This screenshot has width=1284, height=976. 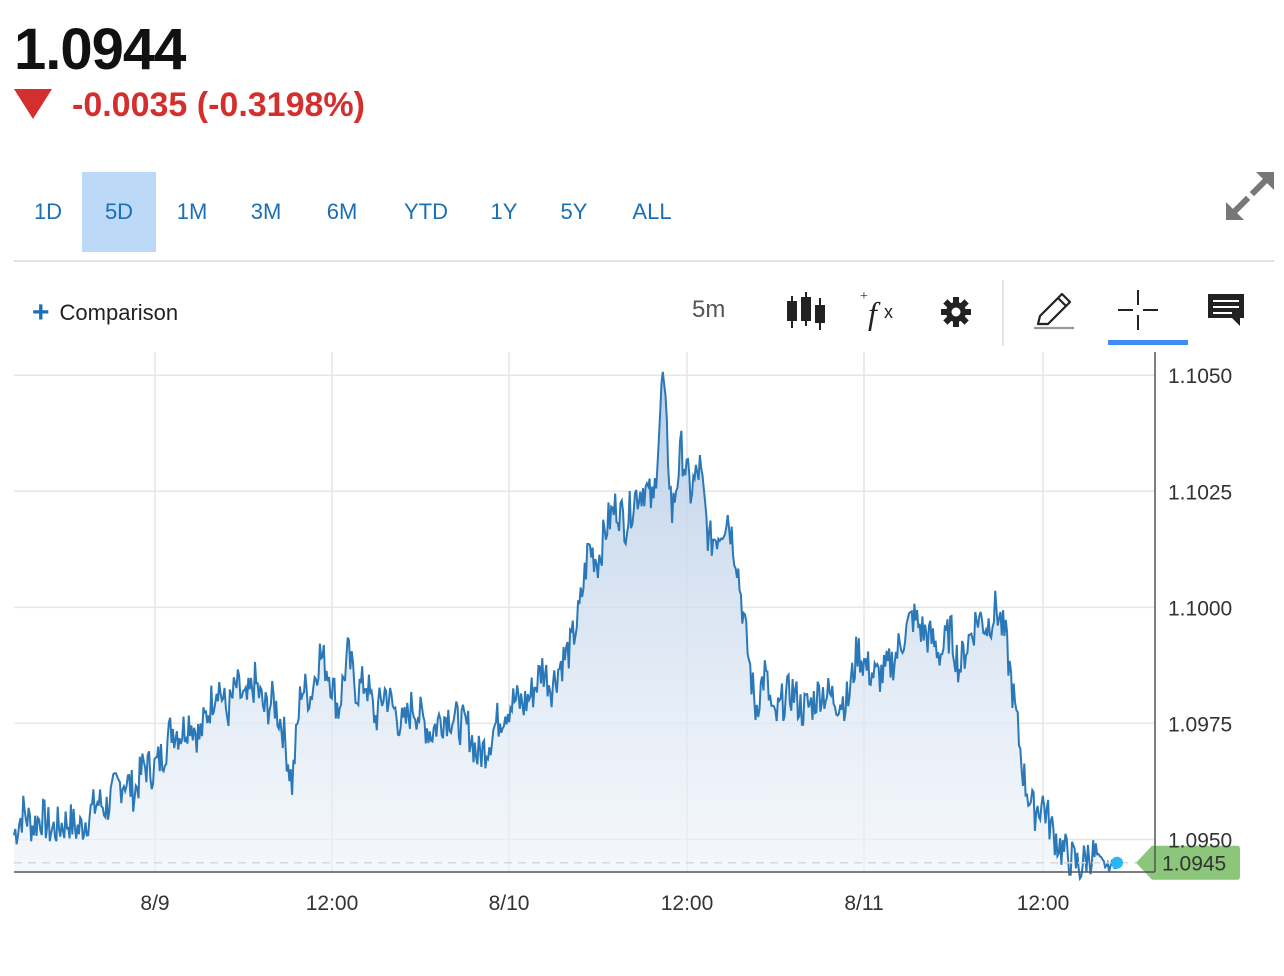 What do you see at coordinates (154, 903) in the screenshot?
I see `x-tick-label: 8/9` at bounding box center [154, 903].